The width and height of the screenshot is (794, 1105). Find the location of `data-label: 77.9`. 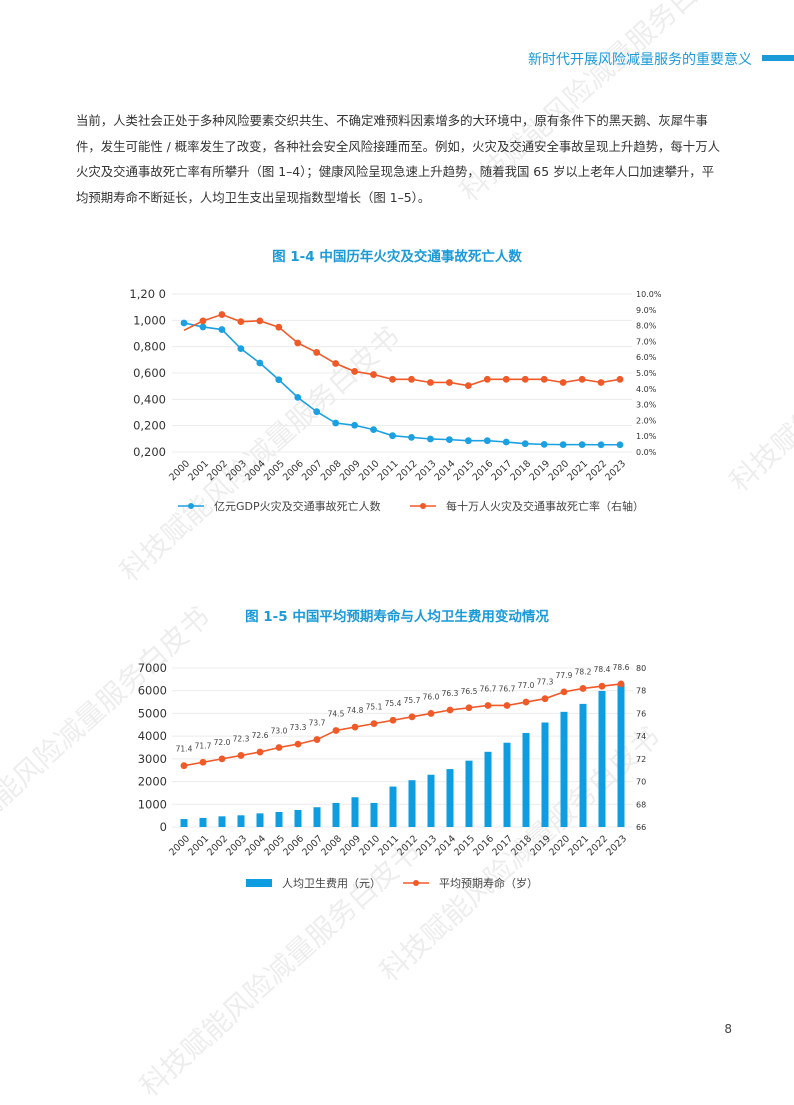

data-label: 77.9 is located at coordinates (564, 675).